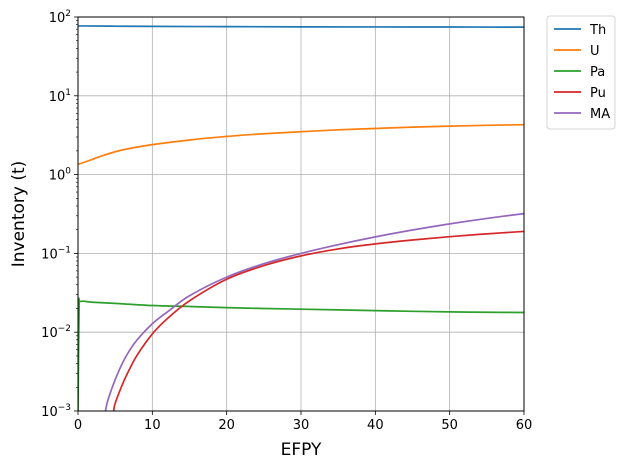  I want to click on legend-box, so click(581, 72).